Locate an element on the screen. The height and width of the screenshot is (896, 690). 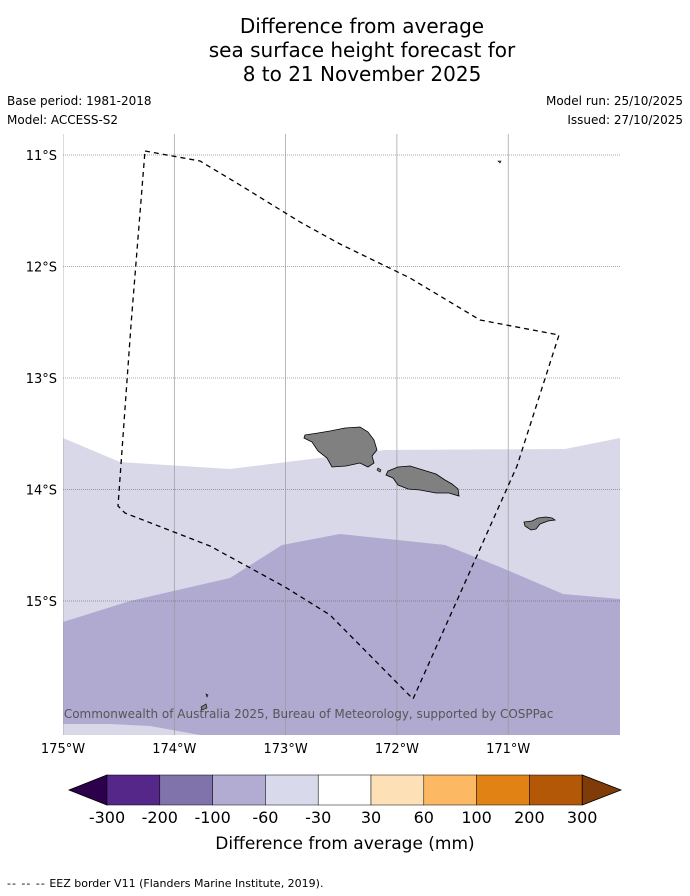
colorbar-tick-label-5: 30 is located at coordinates (371, 817).